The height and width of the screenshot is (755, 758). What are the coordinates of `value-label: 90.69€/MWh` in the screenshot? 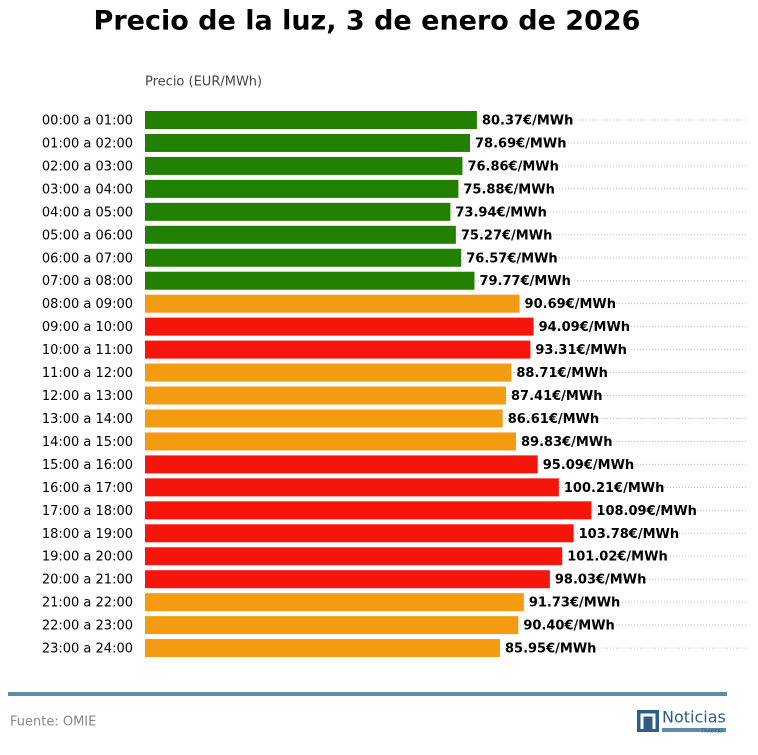 It's located at (570, 304).